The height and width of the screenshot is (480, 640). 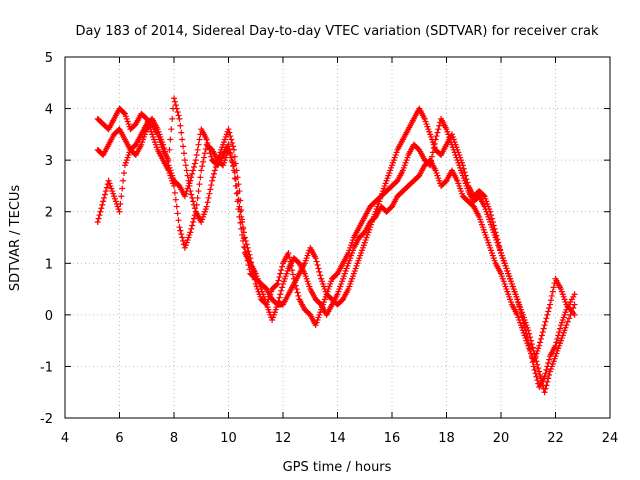 I want to click on x-tick-label: 4, so click(x=65, y=438).